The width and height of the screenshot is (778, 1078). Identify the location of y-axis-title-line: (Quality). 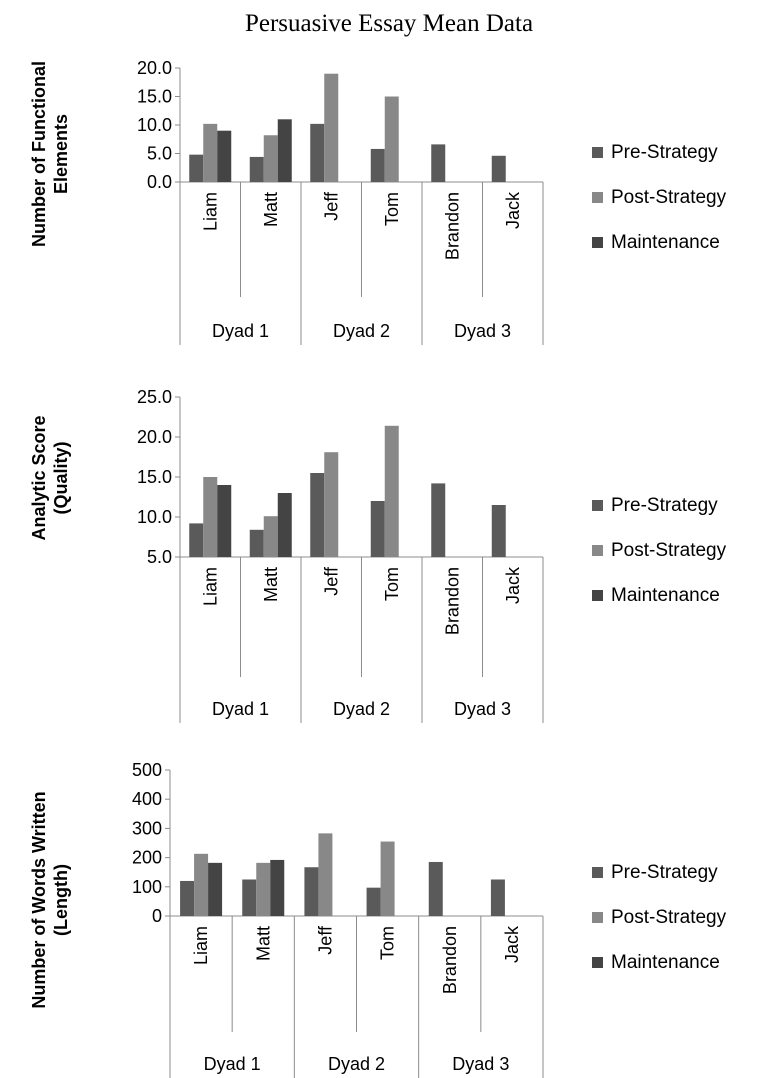
(61, 477).